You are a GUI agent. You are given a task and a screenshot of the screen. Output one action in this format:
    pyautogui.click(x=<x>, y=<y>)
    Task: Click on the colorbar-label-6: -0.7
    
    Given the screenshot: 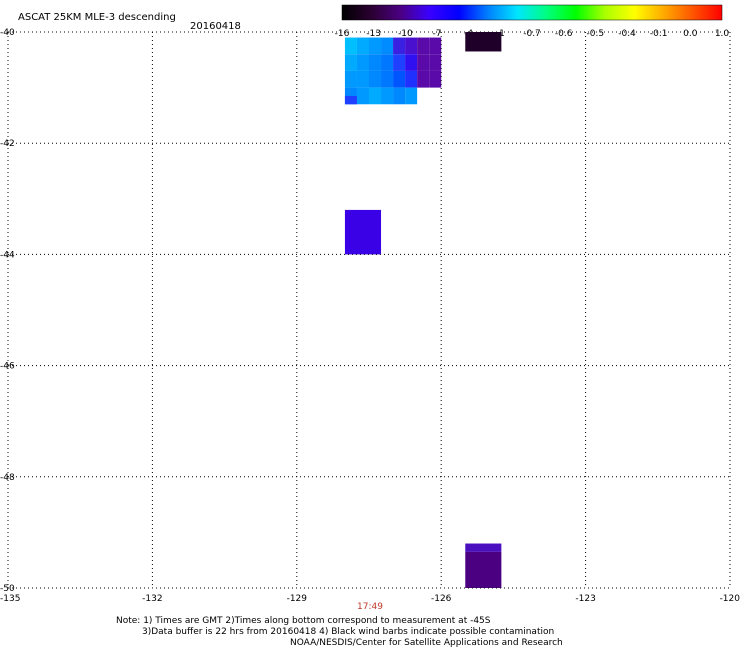 What is the action you would take?
    pyautogui.click(x=532, y=34)
    